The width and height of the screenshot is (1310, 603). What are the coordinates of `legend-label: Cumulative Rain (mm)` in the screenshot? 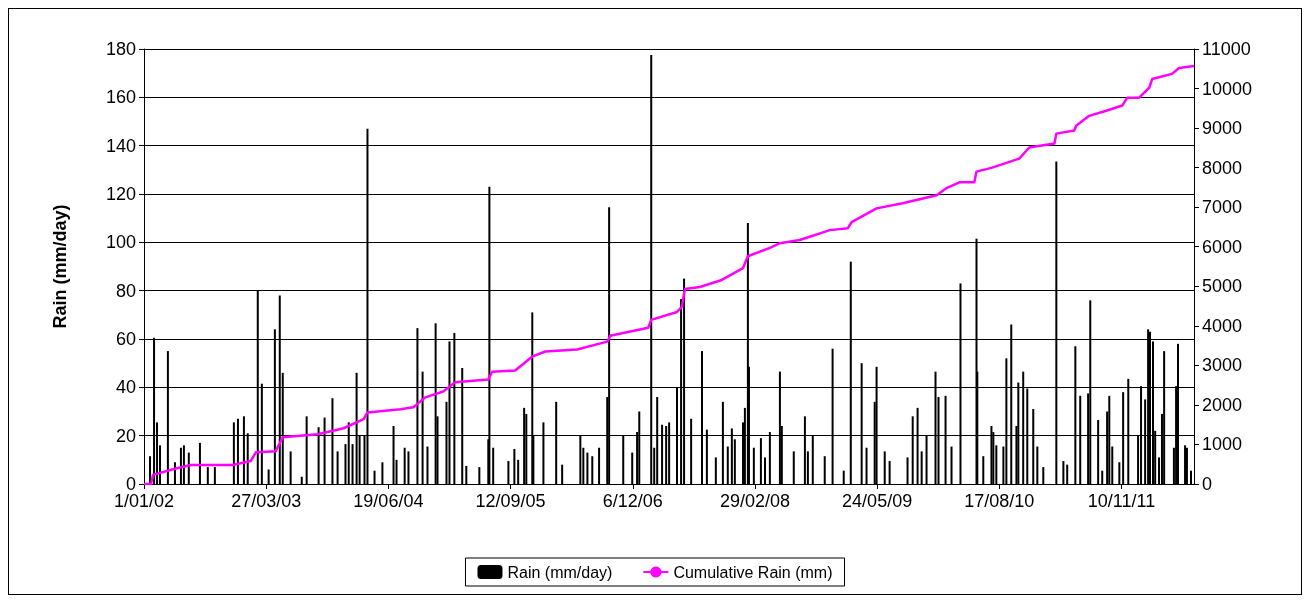 It's located at (753, 572).